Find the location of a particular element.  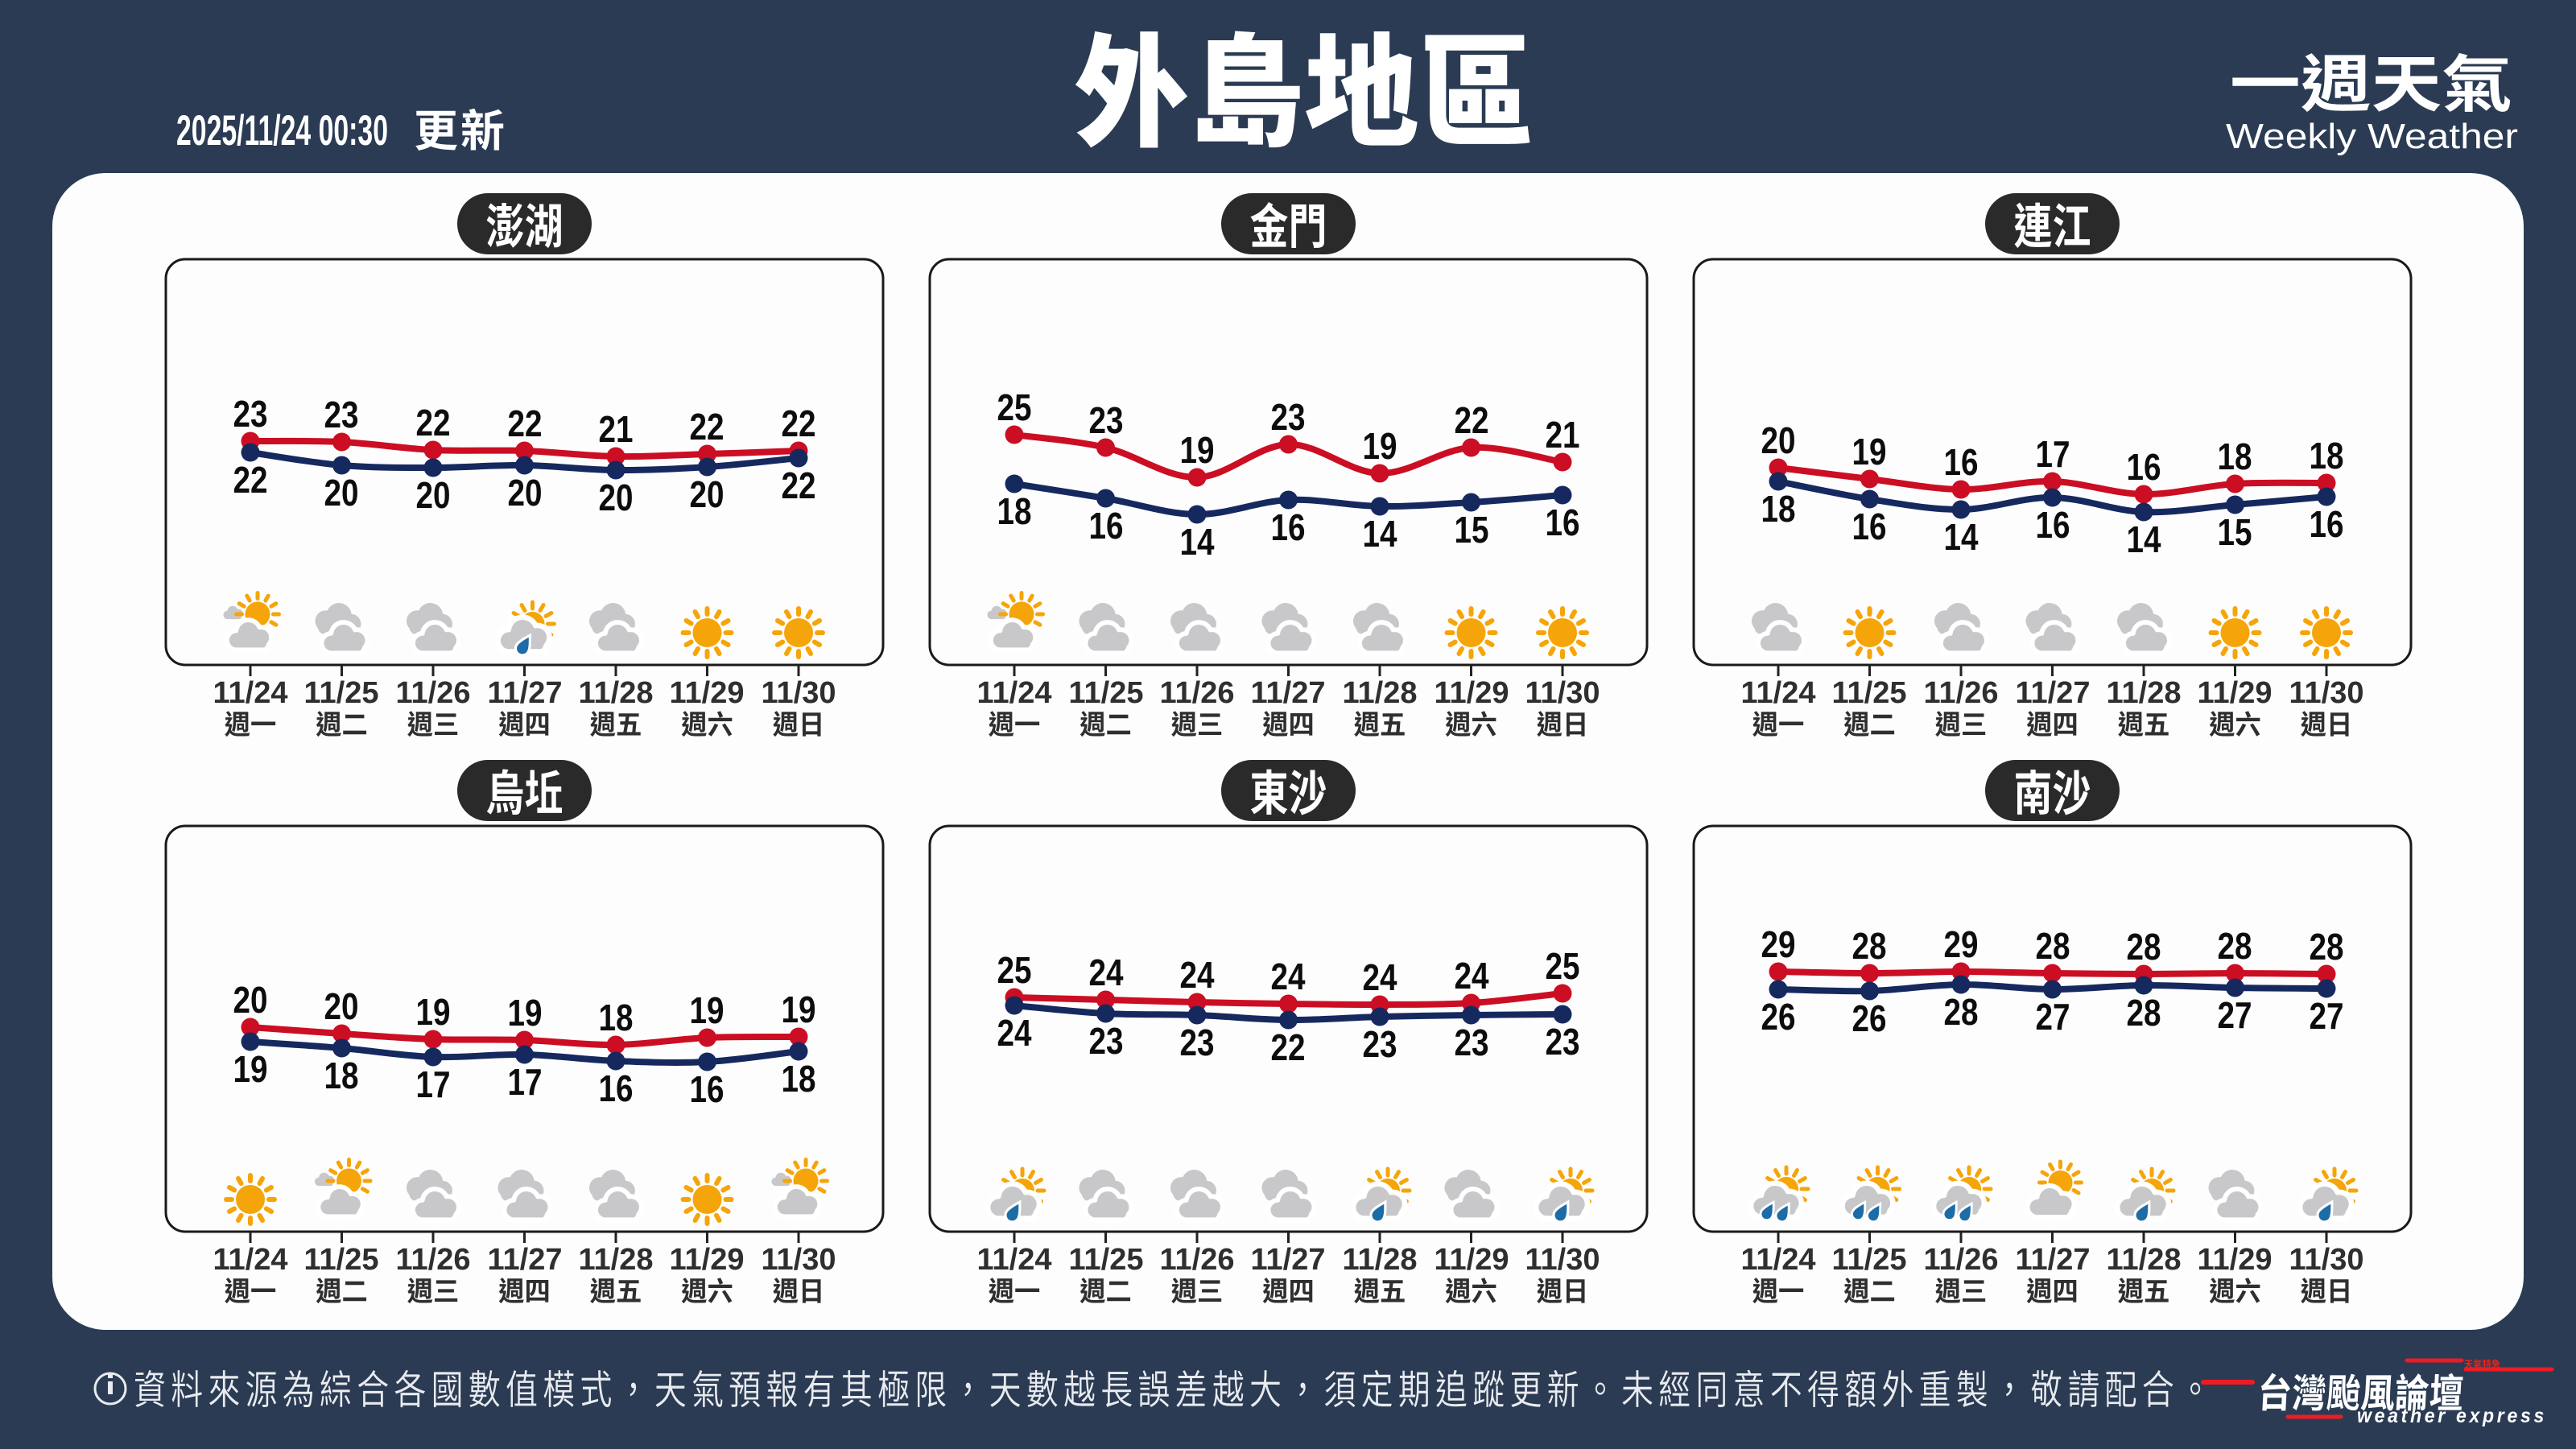

svg-text: Weekly Weather is located at coordinates (2372, 136).